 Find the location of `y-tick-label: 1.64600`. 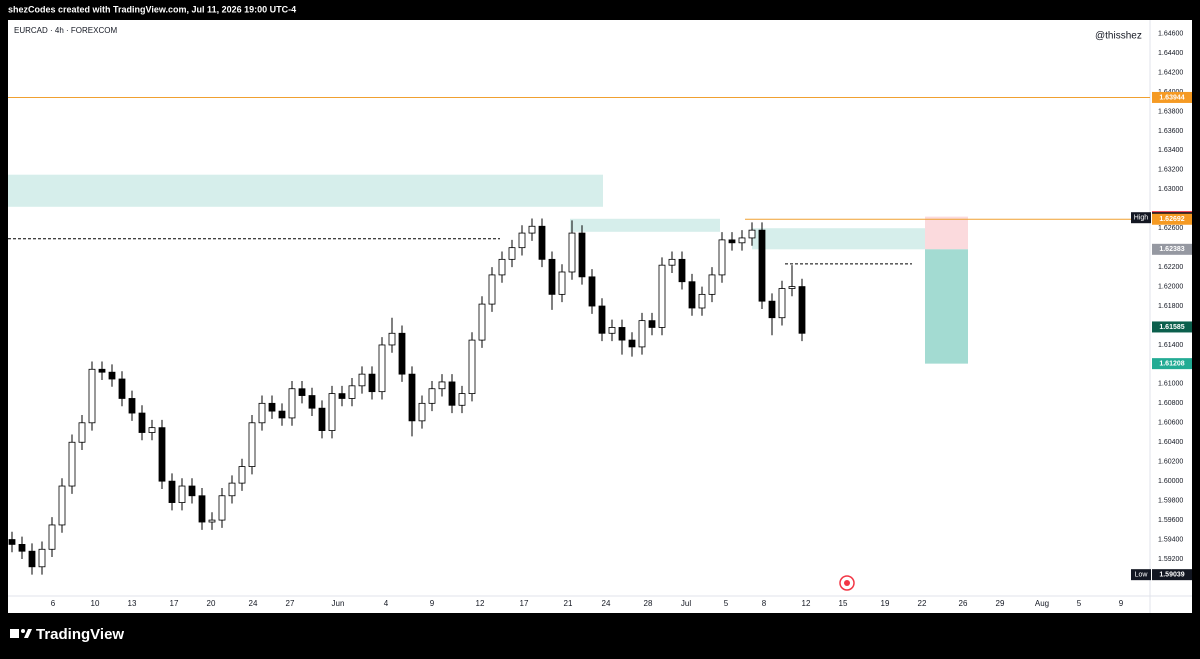

y-tick-label: 1.64600 is located at coordinates (1170, 33).